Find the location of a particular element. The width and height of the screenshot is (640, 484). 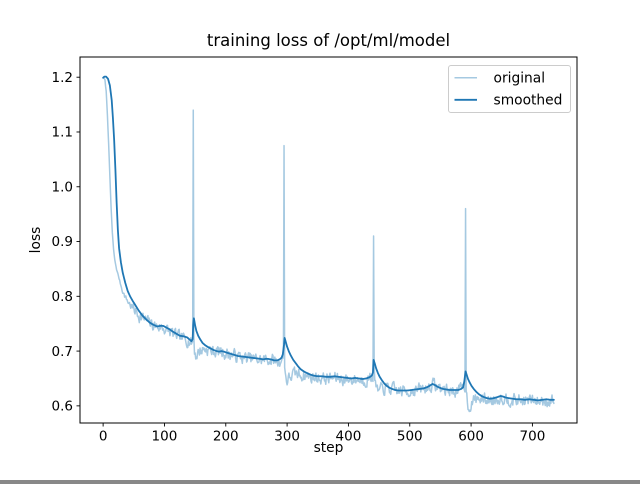

chart-title: training loss of /opt/ml/model is located at coordinates (328, 40).